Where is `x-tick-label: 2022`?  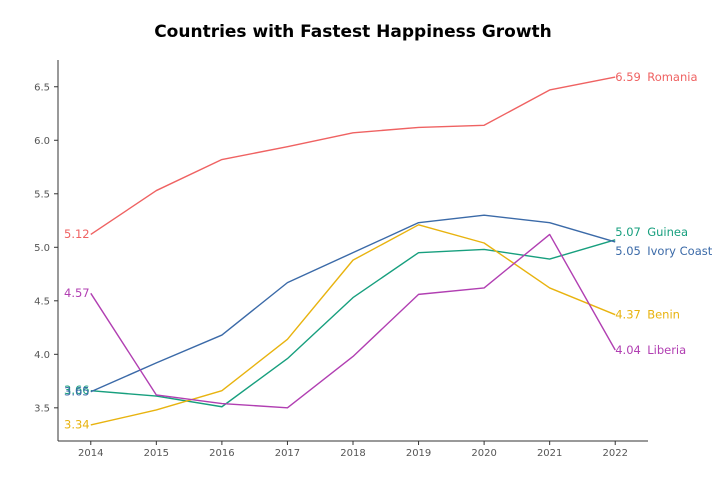
x-tick-label: 2022 is located at coordinates (614, 453).